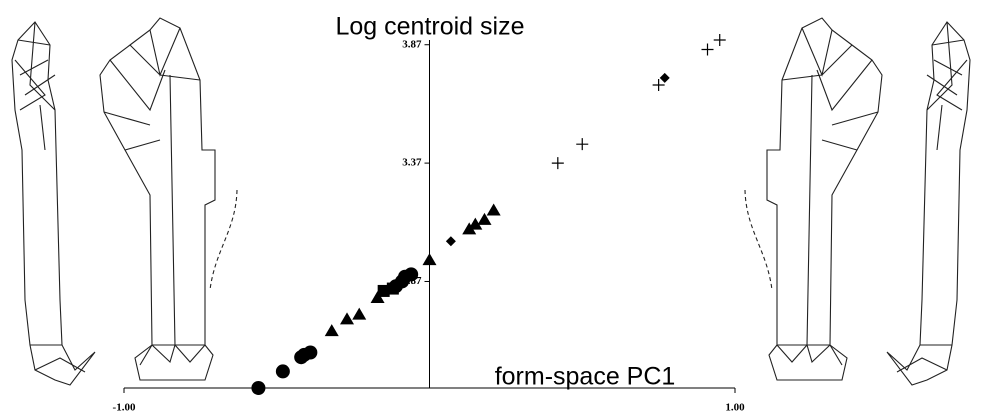 Image resolution: width=982 pixels, height=419 pixels. I want to click on y-tick-label: 3.87, so click(412, 44).